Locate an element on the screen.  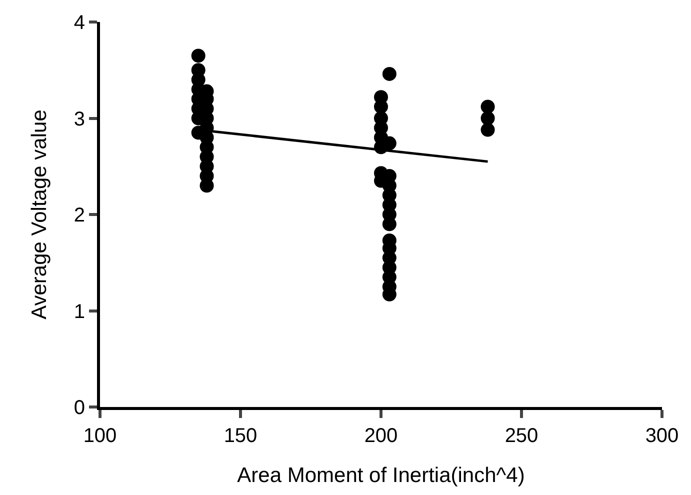
x-tick-label: 250 is located at coordinates (521, 436).